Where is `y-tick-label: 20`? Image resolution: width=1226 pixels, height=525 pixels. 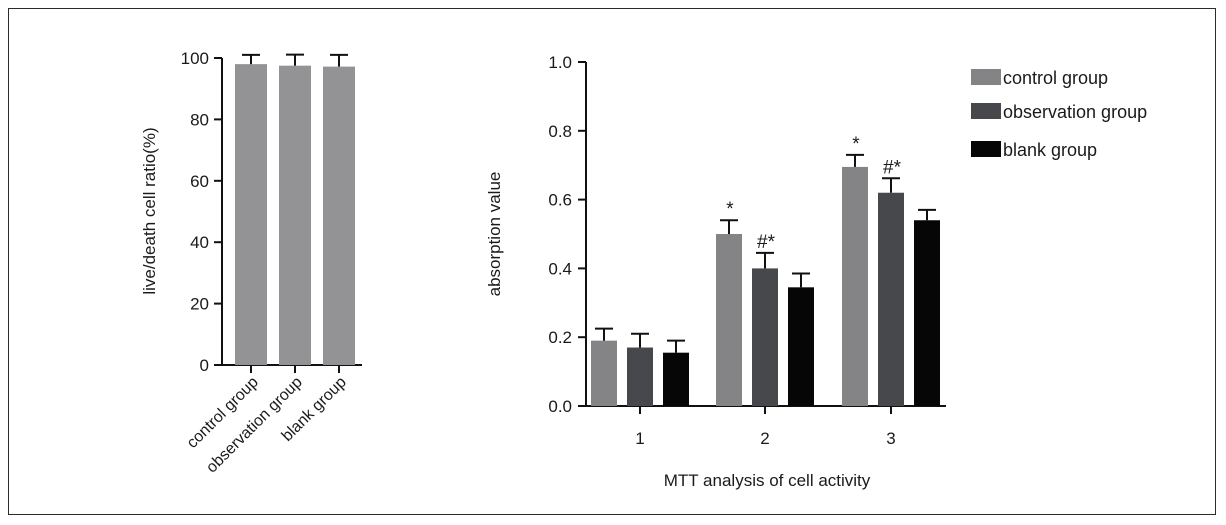 y-tick-label: 20 is located at coordinates (199, 304).